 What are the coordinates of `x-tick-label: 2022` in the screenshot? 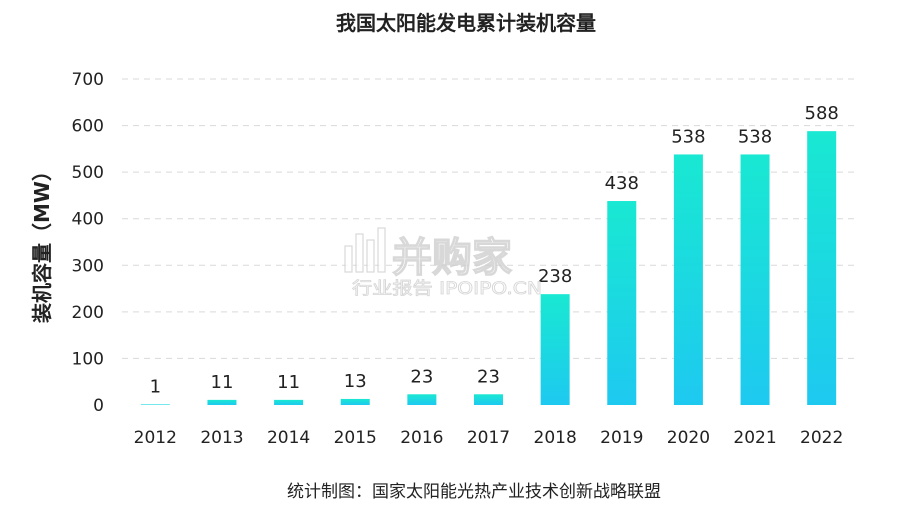 It's located at (821, 438).